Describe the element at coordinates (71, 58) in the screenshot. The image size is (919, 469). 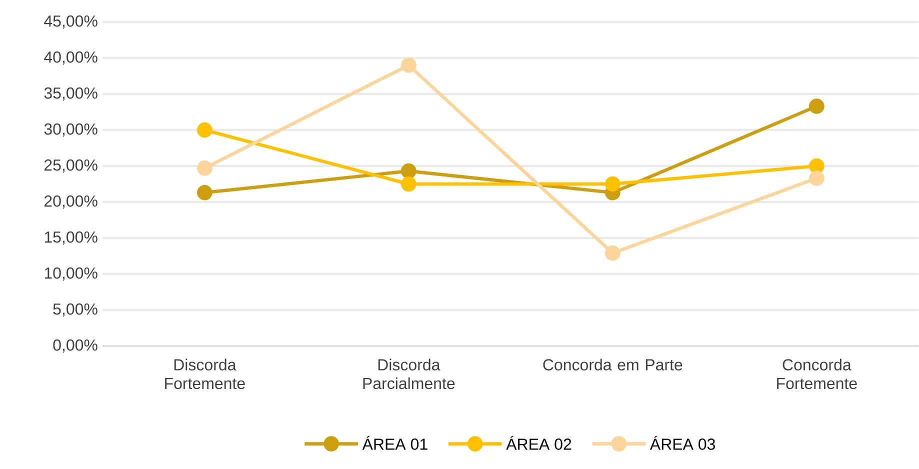
I see `y-tick-label: 40,00%` at that location.